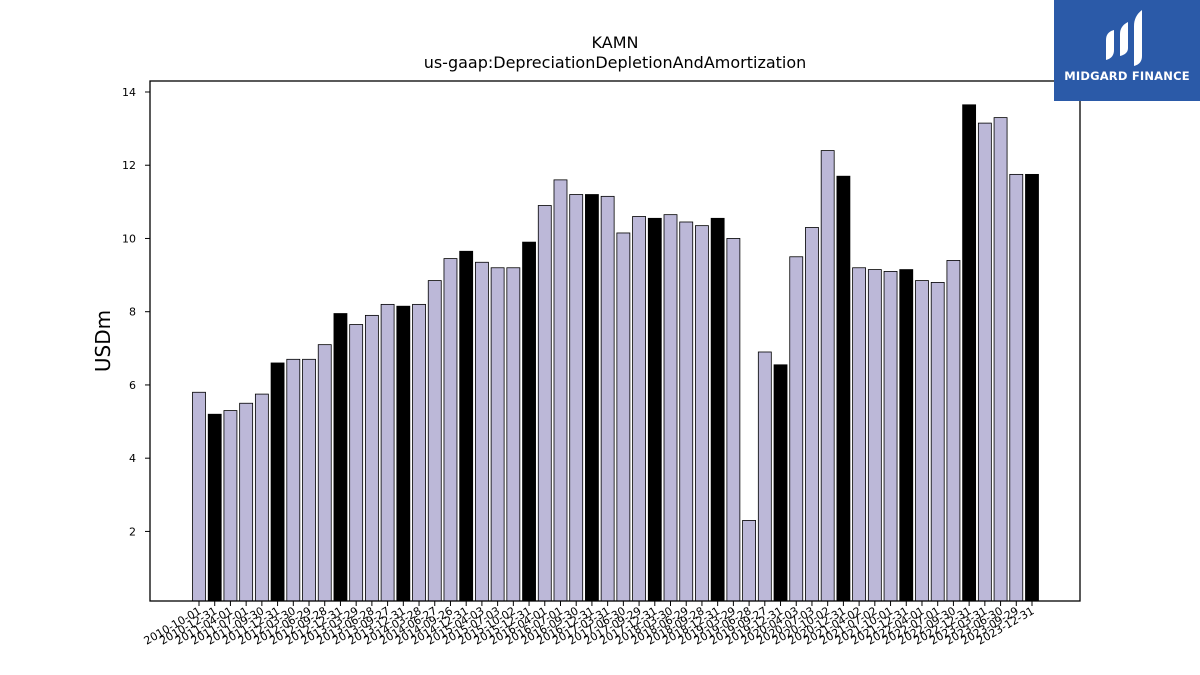 The height and width of the screenshot is (675, 1200). What do you see at coordinates (615, 42) in the screenshot?
I see `chart-title: KAMN` at bounding box center [615, 42].